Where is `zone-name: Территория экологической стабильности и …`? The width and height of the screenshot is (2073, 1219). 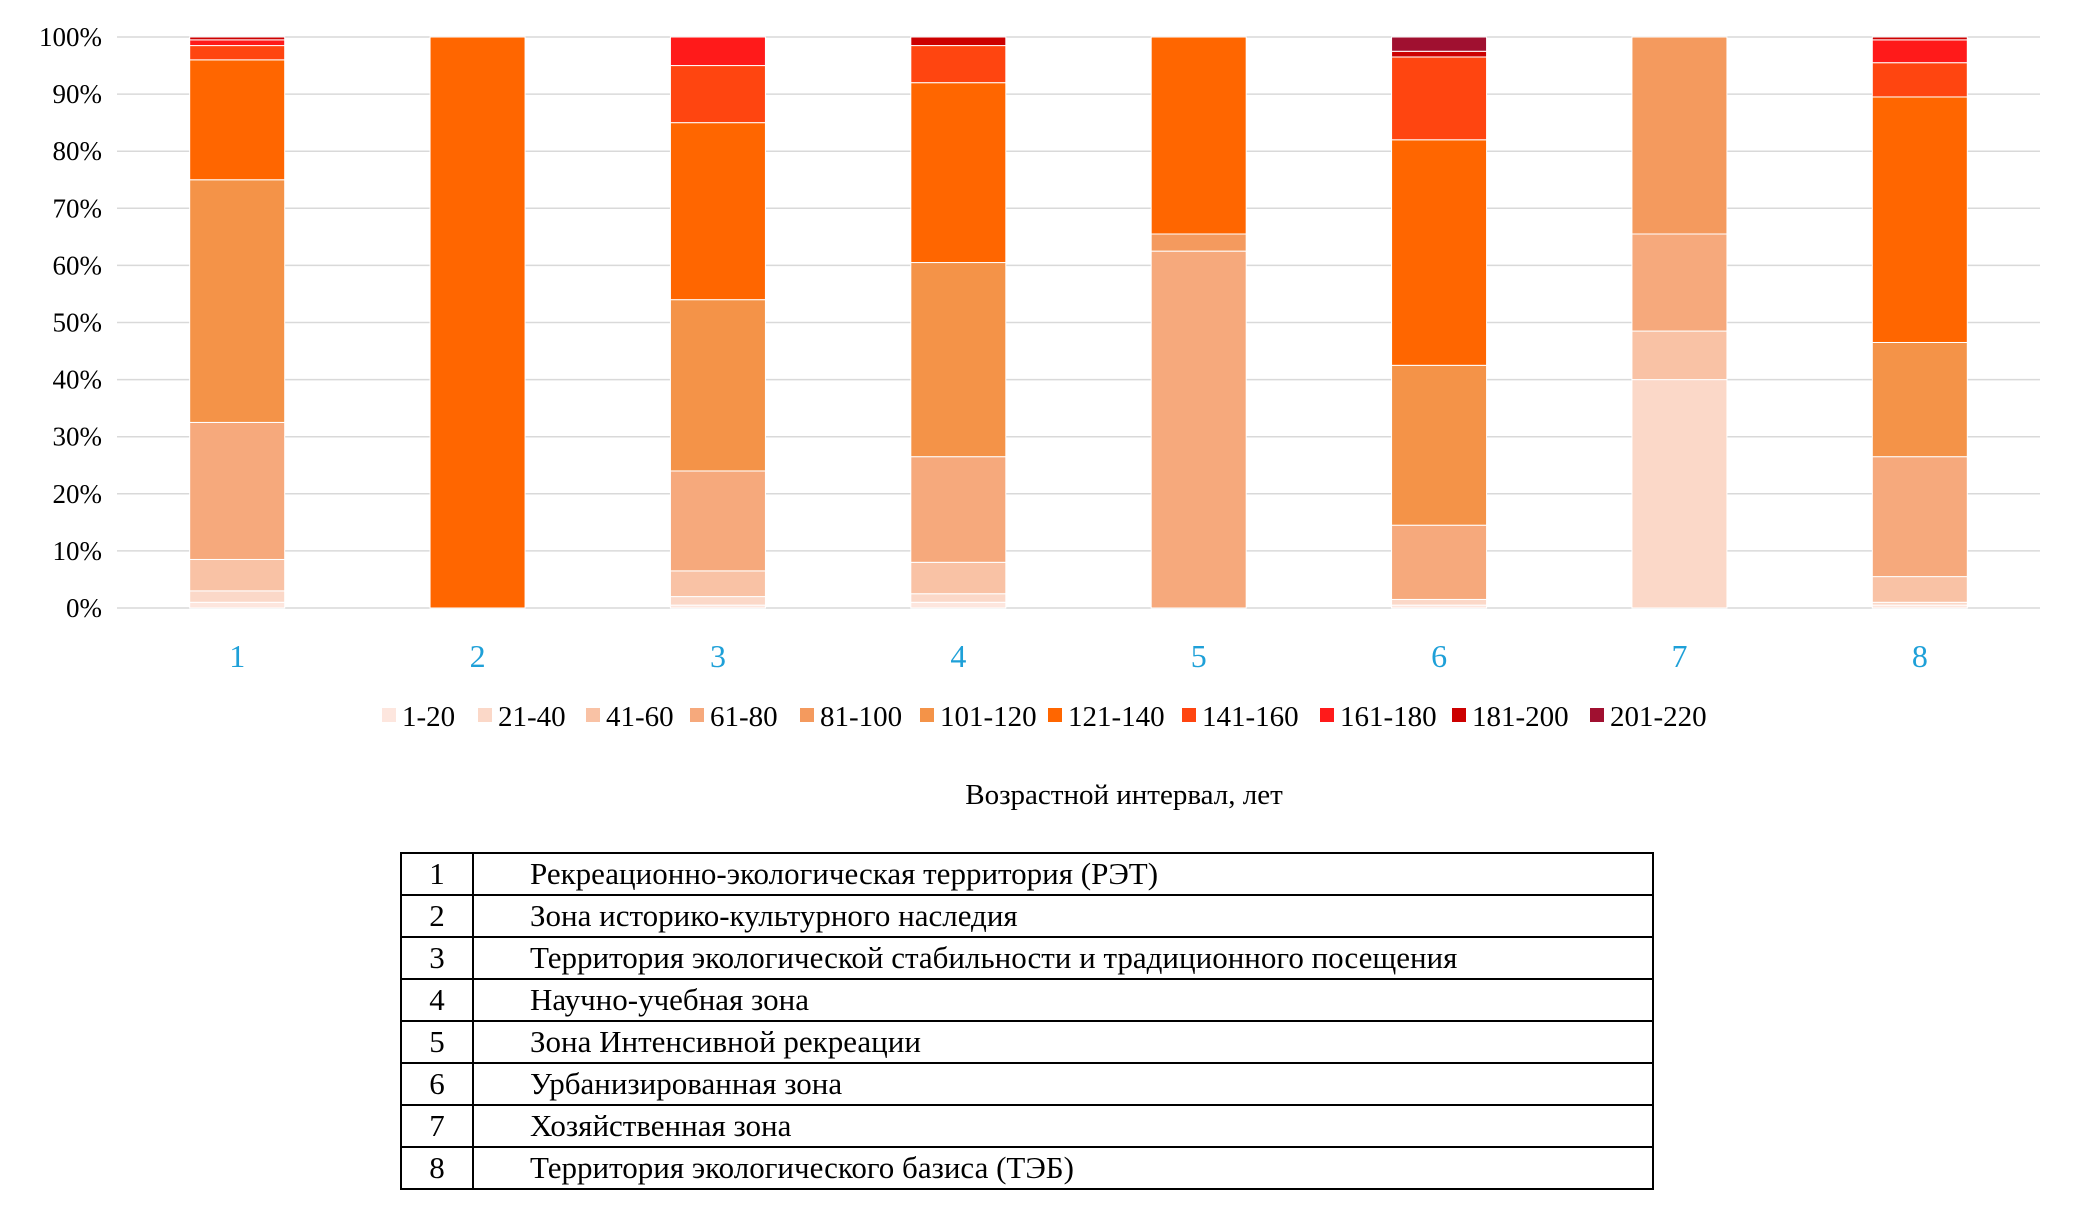 zone-name: Территория экологической стабильности и … is located at coordinates (1063, 958).